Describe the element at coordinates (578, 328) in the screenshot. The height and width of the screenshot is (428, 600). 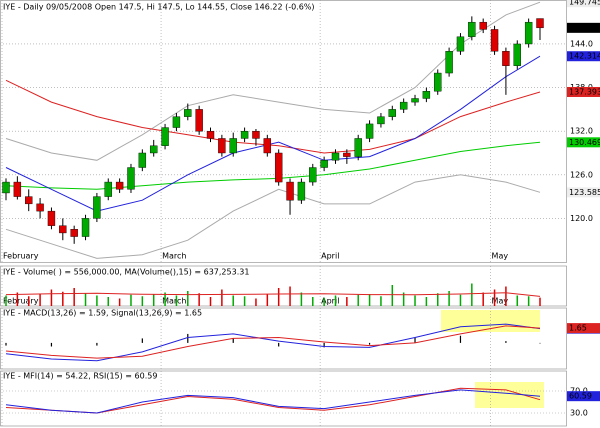
I see `value-label: 1.65` at that location.